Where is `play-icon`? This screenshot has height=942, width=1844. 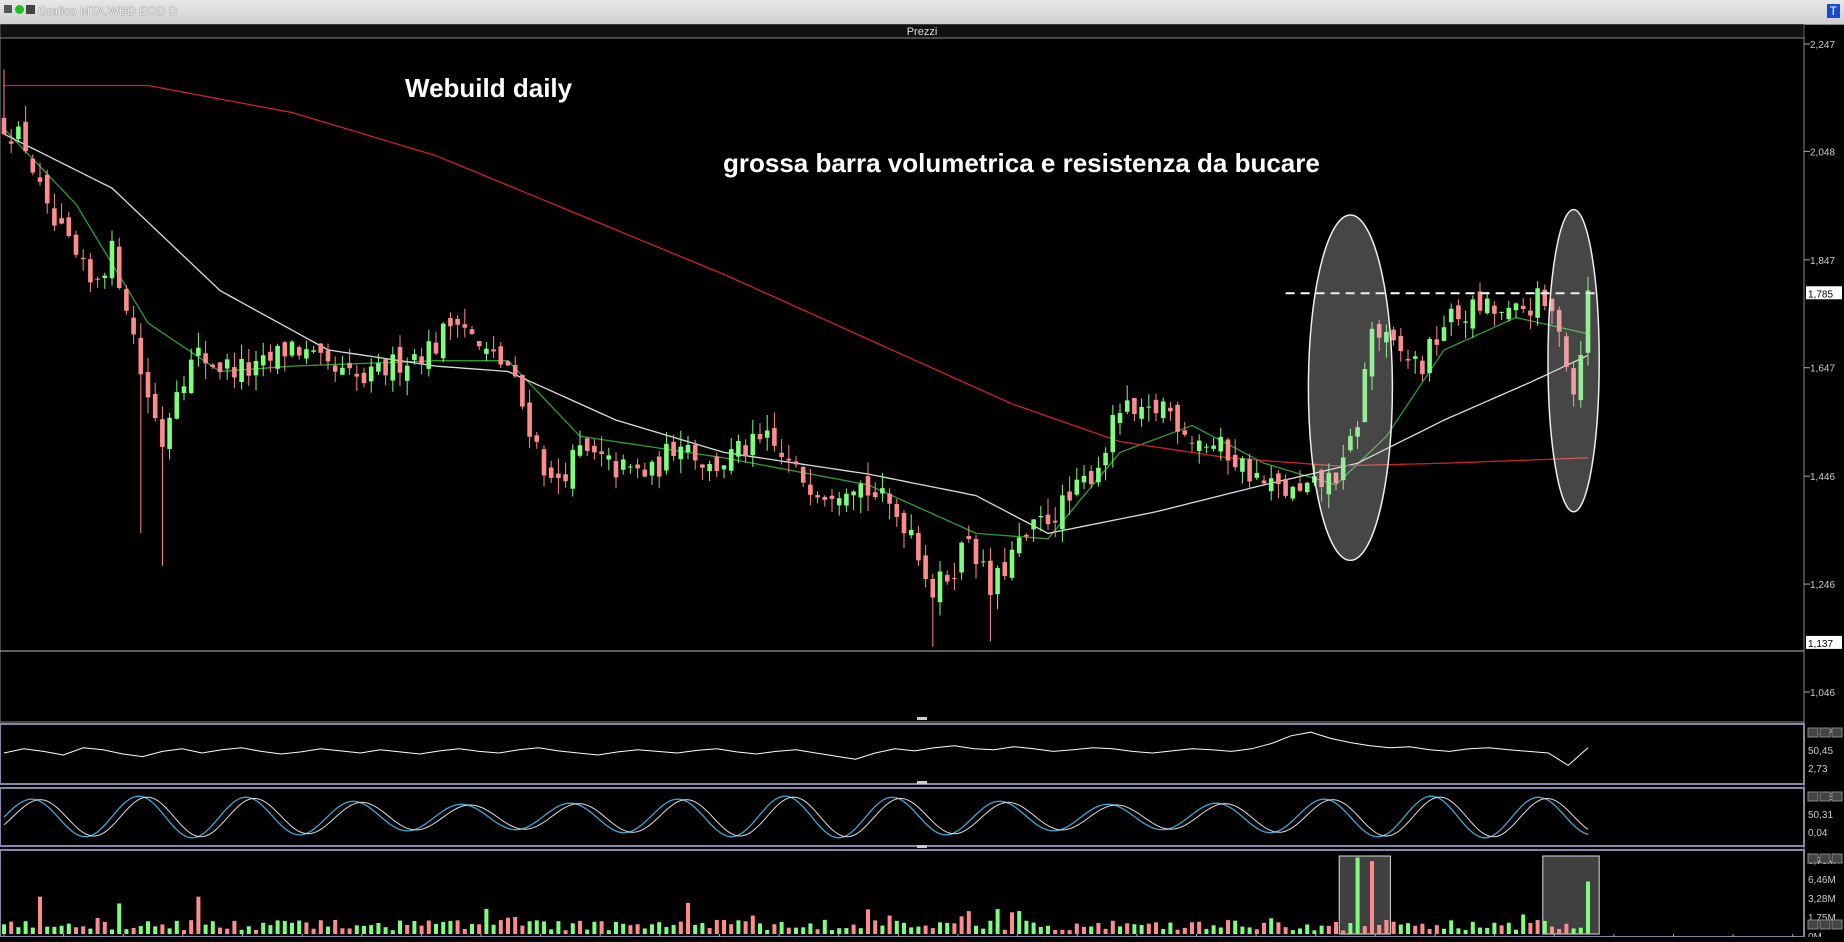
play-icon is located at coordinates (30, 9).